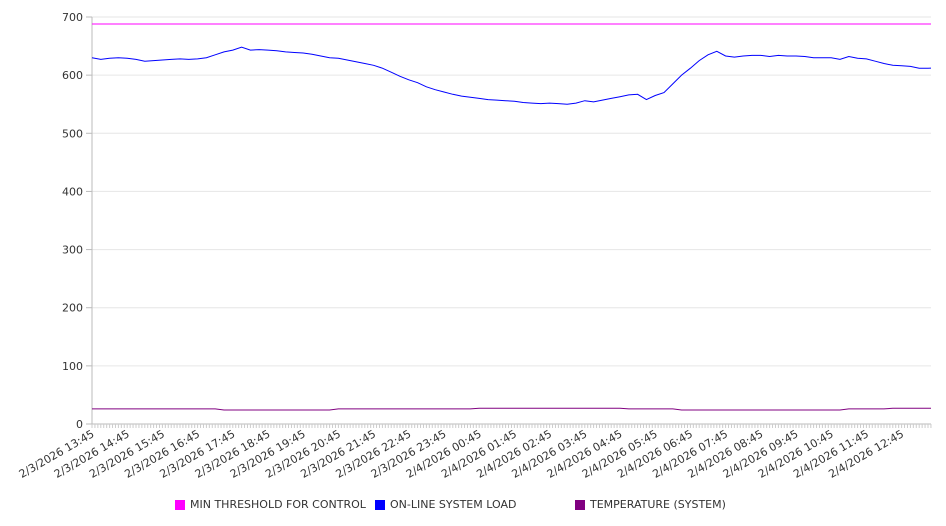 The height and width of the screenshot is (526, 946). What do you see at coordinates (453, 504) in the screenshot?
I see `legend-label-load: ON-LINE SYSTEM LOAD` at bounding box center [453, 504].